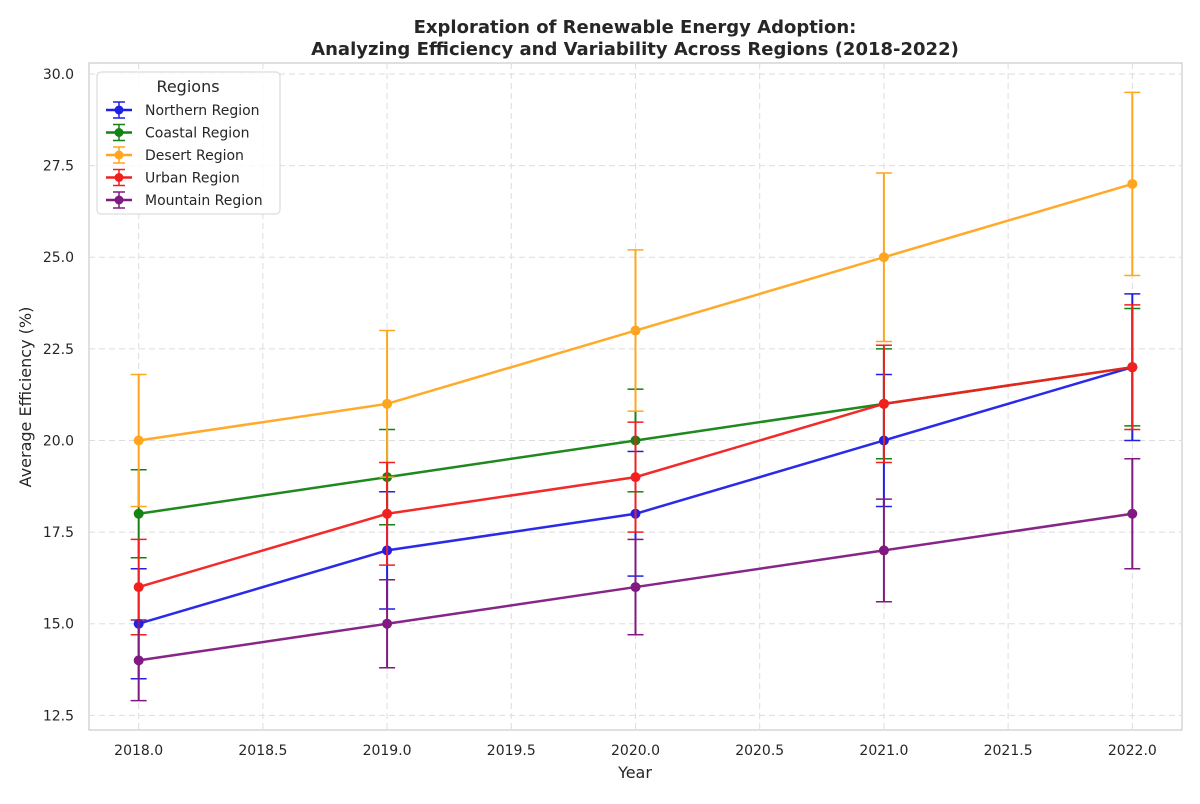  What do you see at coordinates (194, 156) in the screenshot?
I see `legend-label: Desert Region` at bounding box center [194, 156].